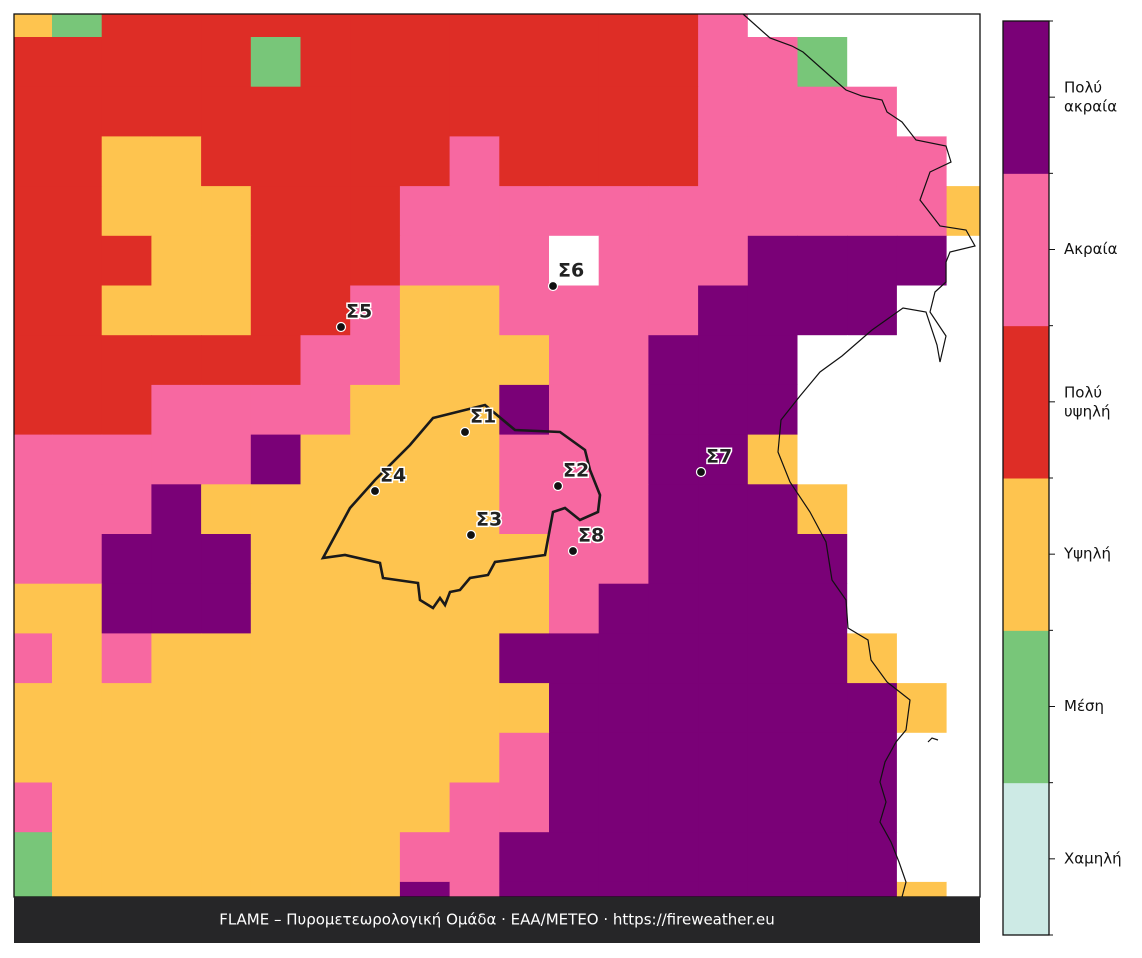 The image size is (1142, 958). What do you see at coordinates (489, 520) in the screenshot?
I see `station-label: Σ3` at bounding box center [489, 520].